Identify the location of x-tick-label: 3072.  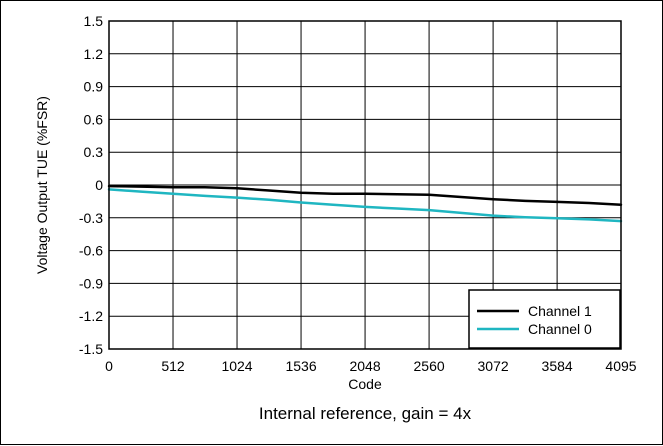
(493, 366).